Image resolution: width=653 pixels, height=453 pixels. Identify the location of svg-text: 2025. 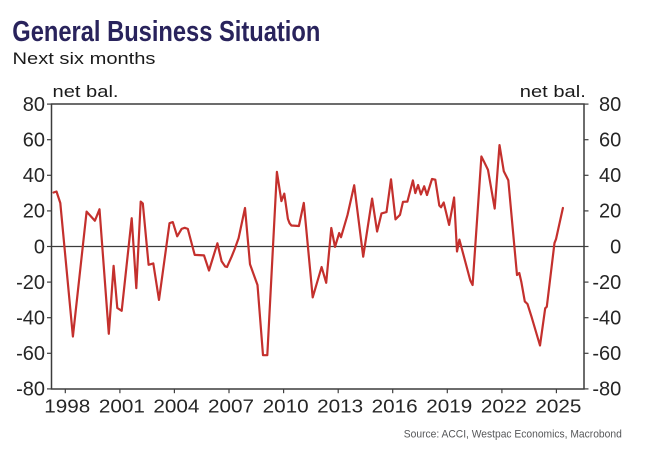
(558, 407).